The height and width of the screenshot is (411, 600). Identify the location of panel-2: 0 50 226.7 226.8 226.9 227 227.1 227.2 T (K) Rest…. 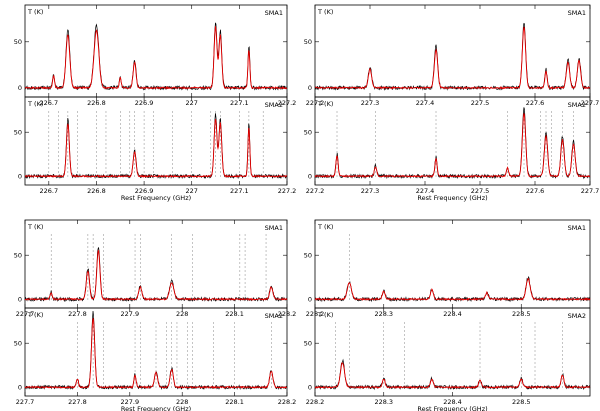
(155, 149).